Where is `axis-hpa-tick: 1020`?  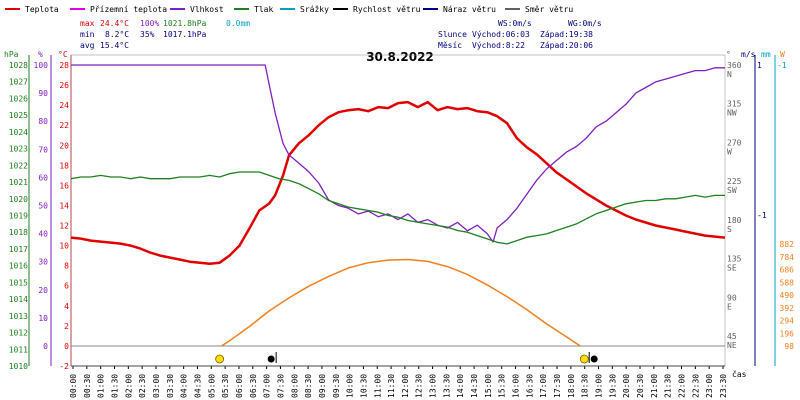
axis-hpa-tick: 1020 is located at coordinates (18, 199).